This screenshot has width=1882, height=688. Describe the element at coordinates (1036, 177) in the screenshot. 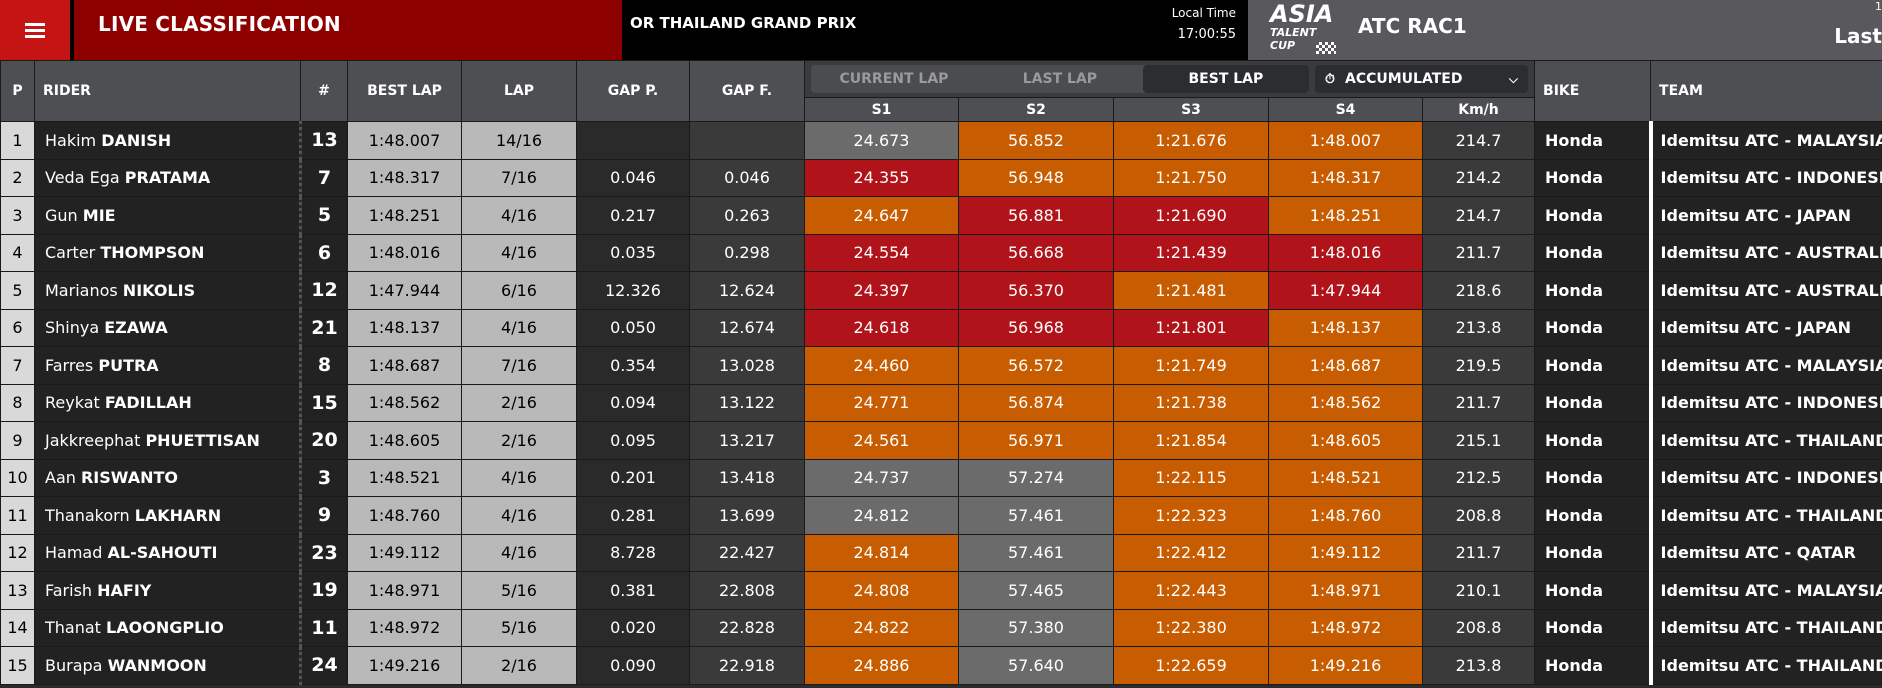

I see `sector2-cell: 56.948` at that location.